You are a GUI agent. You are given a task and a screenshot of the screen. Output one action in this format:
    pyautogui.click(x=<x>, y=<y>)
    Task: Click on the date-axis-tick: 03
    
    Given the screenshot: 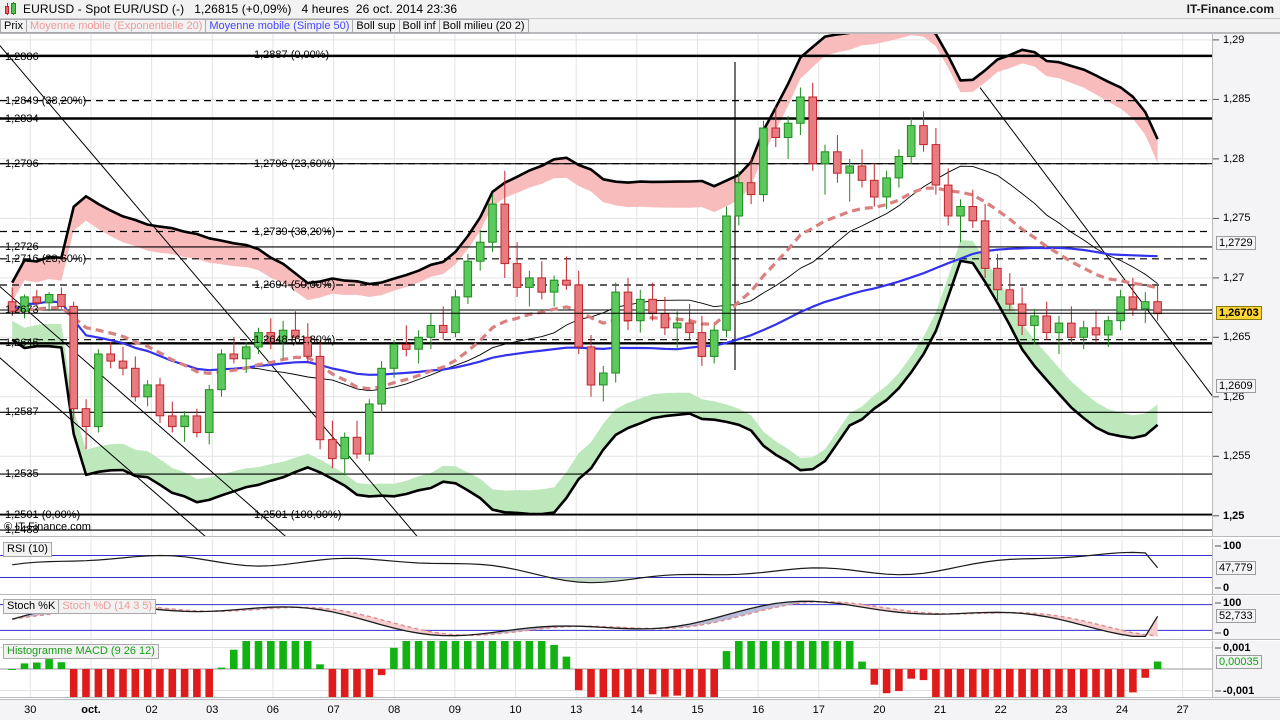 What is the action you would take?
    pyautogui.click(x=212, y=710)
    